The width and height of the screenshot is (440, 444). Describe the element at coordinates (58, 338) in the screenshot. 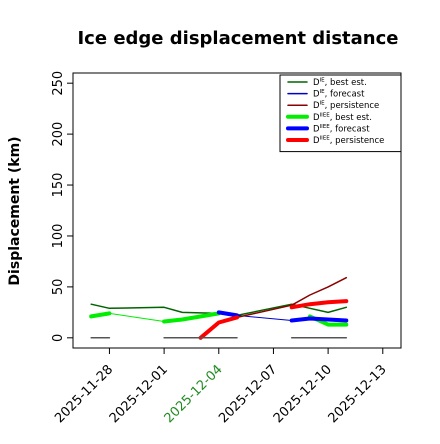

I see `y-tick-label: 0` at that location.